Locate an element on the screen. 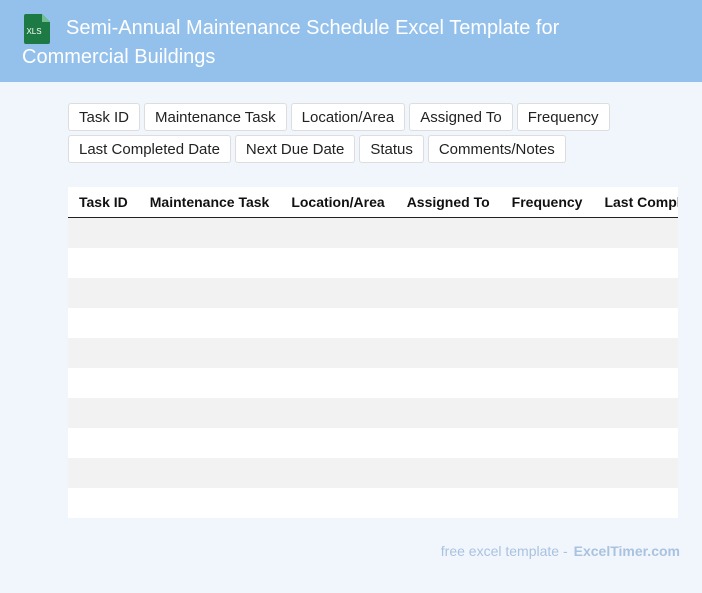 This screenshot has height=593, width=702. tag: Assigned To is located at coordinates (461, 117).